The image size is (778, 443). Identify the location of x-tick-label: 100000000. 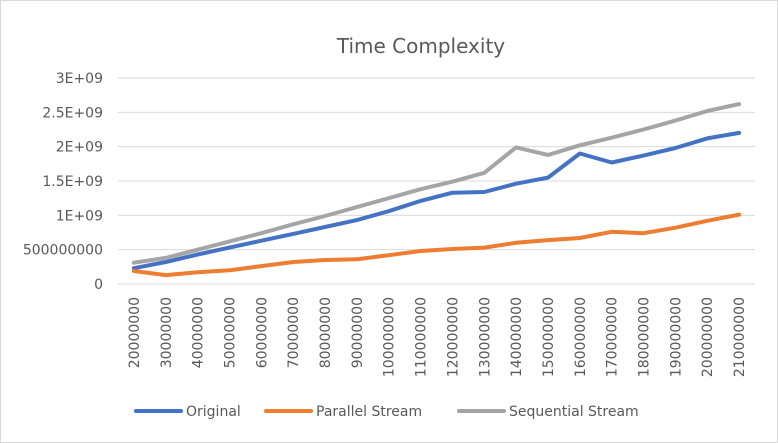
(390, 337).